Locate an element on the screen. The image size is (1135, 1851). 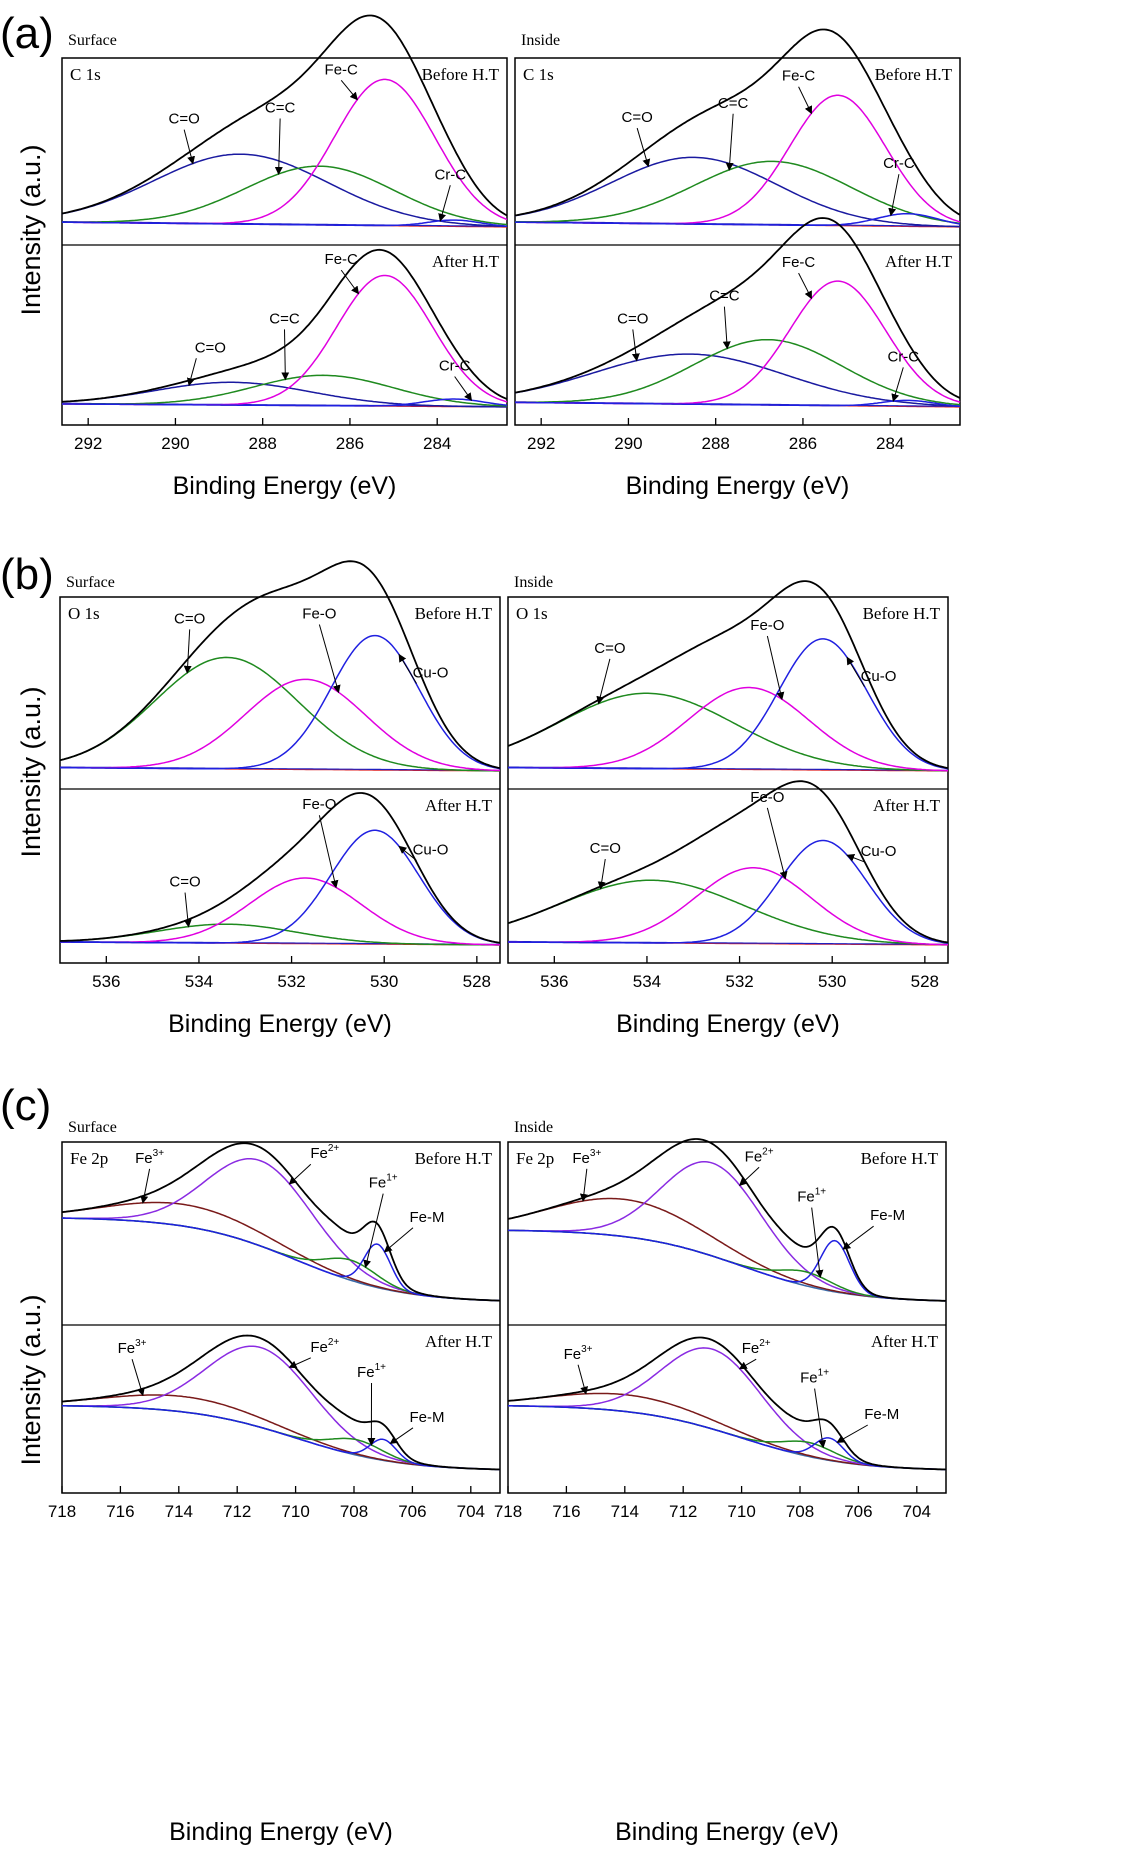
column-title-surface: Surface is located at coordinates (90, 582).